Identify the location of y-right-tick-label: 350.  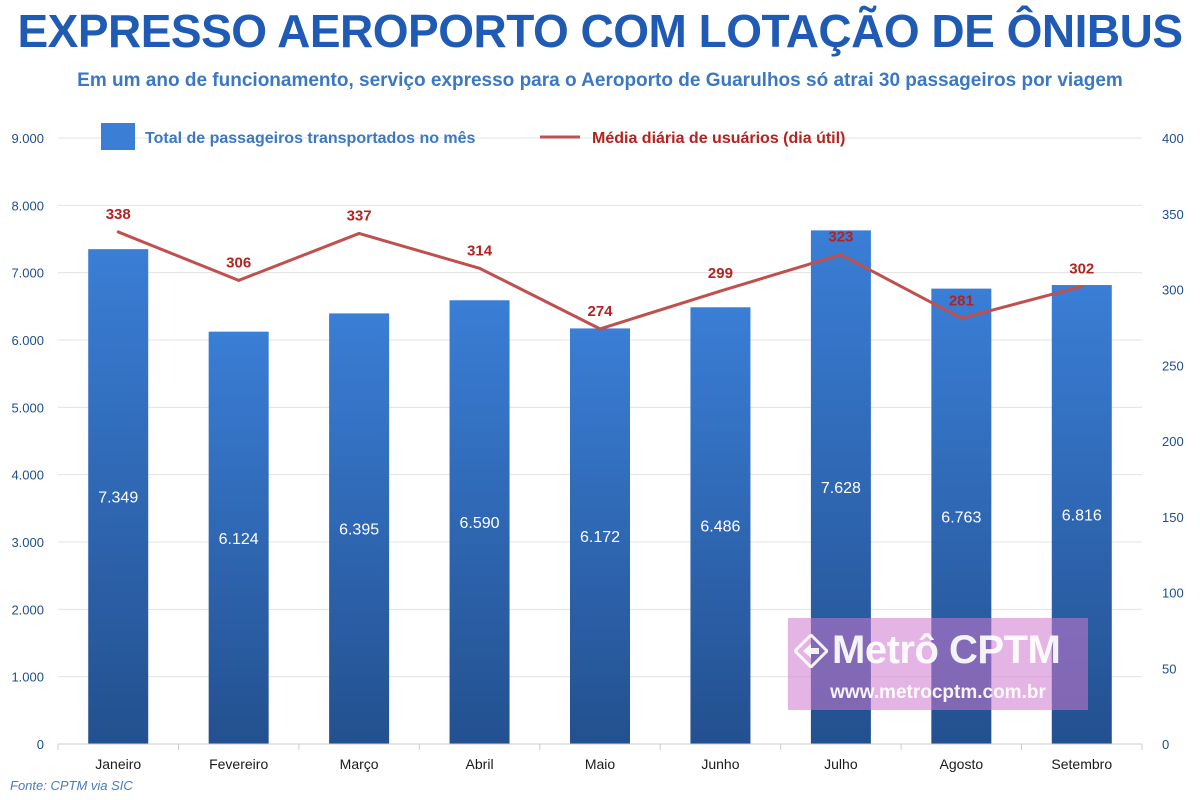
(1173, 214).